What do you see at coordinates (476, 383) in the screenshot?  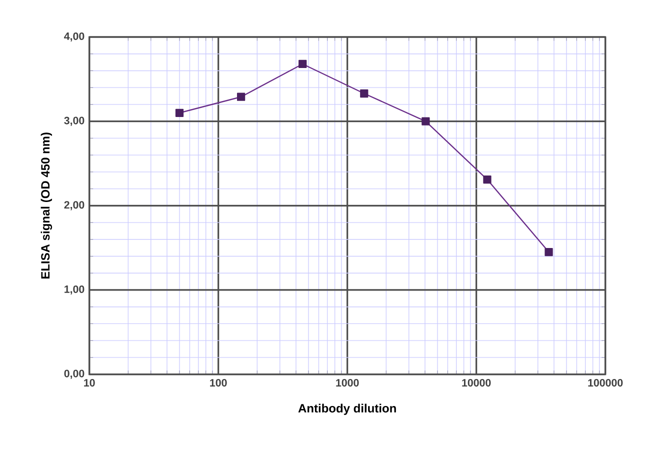 I see `x-tick-label: 10000` at bounding box center [476, 383].